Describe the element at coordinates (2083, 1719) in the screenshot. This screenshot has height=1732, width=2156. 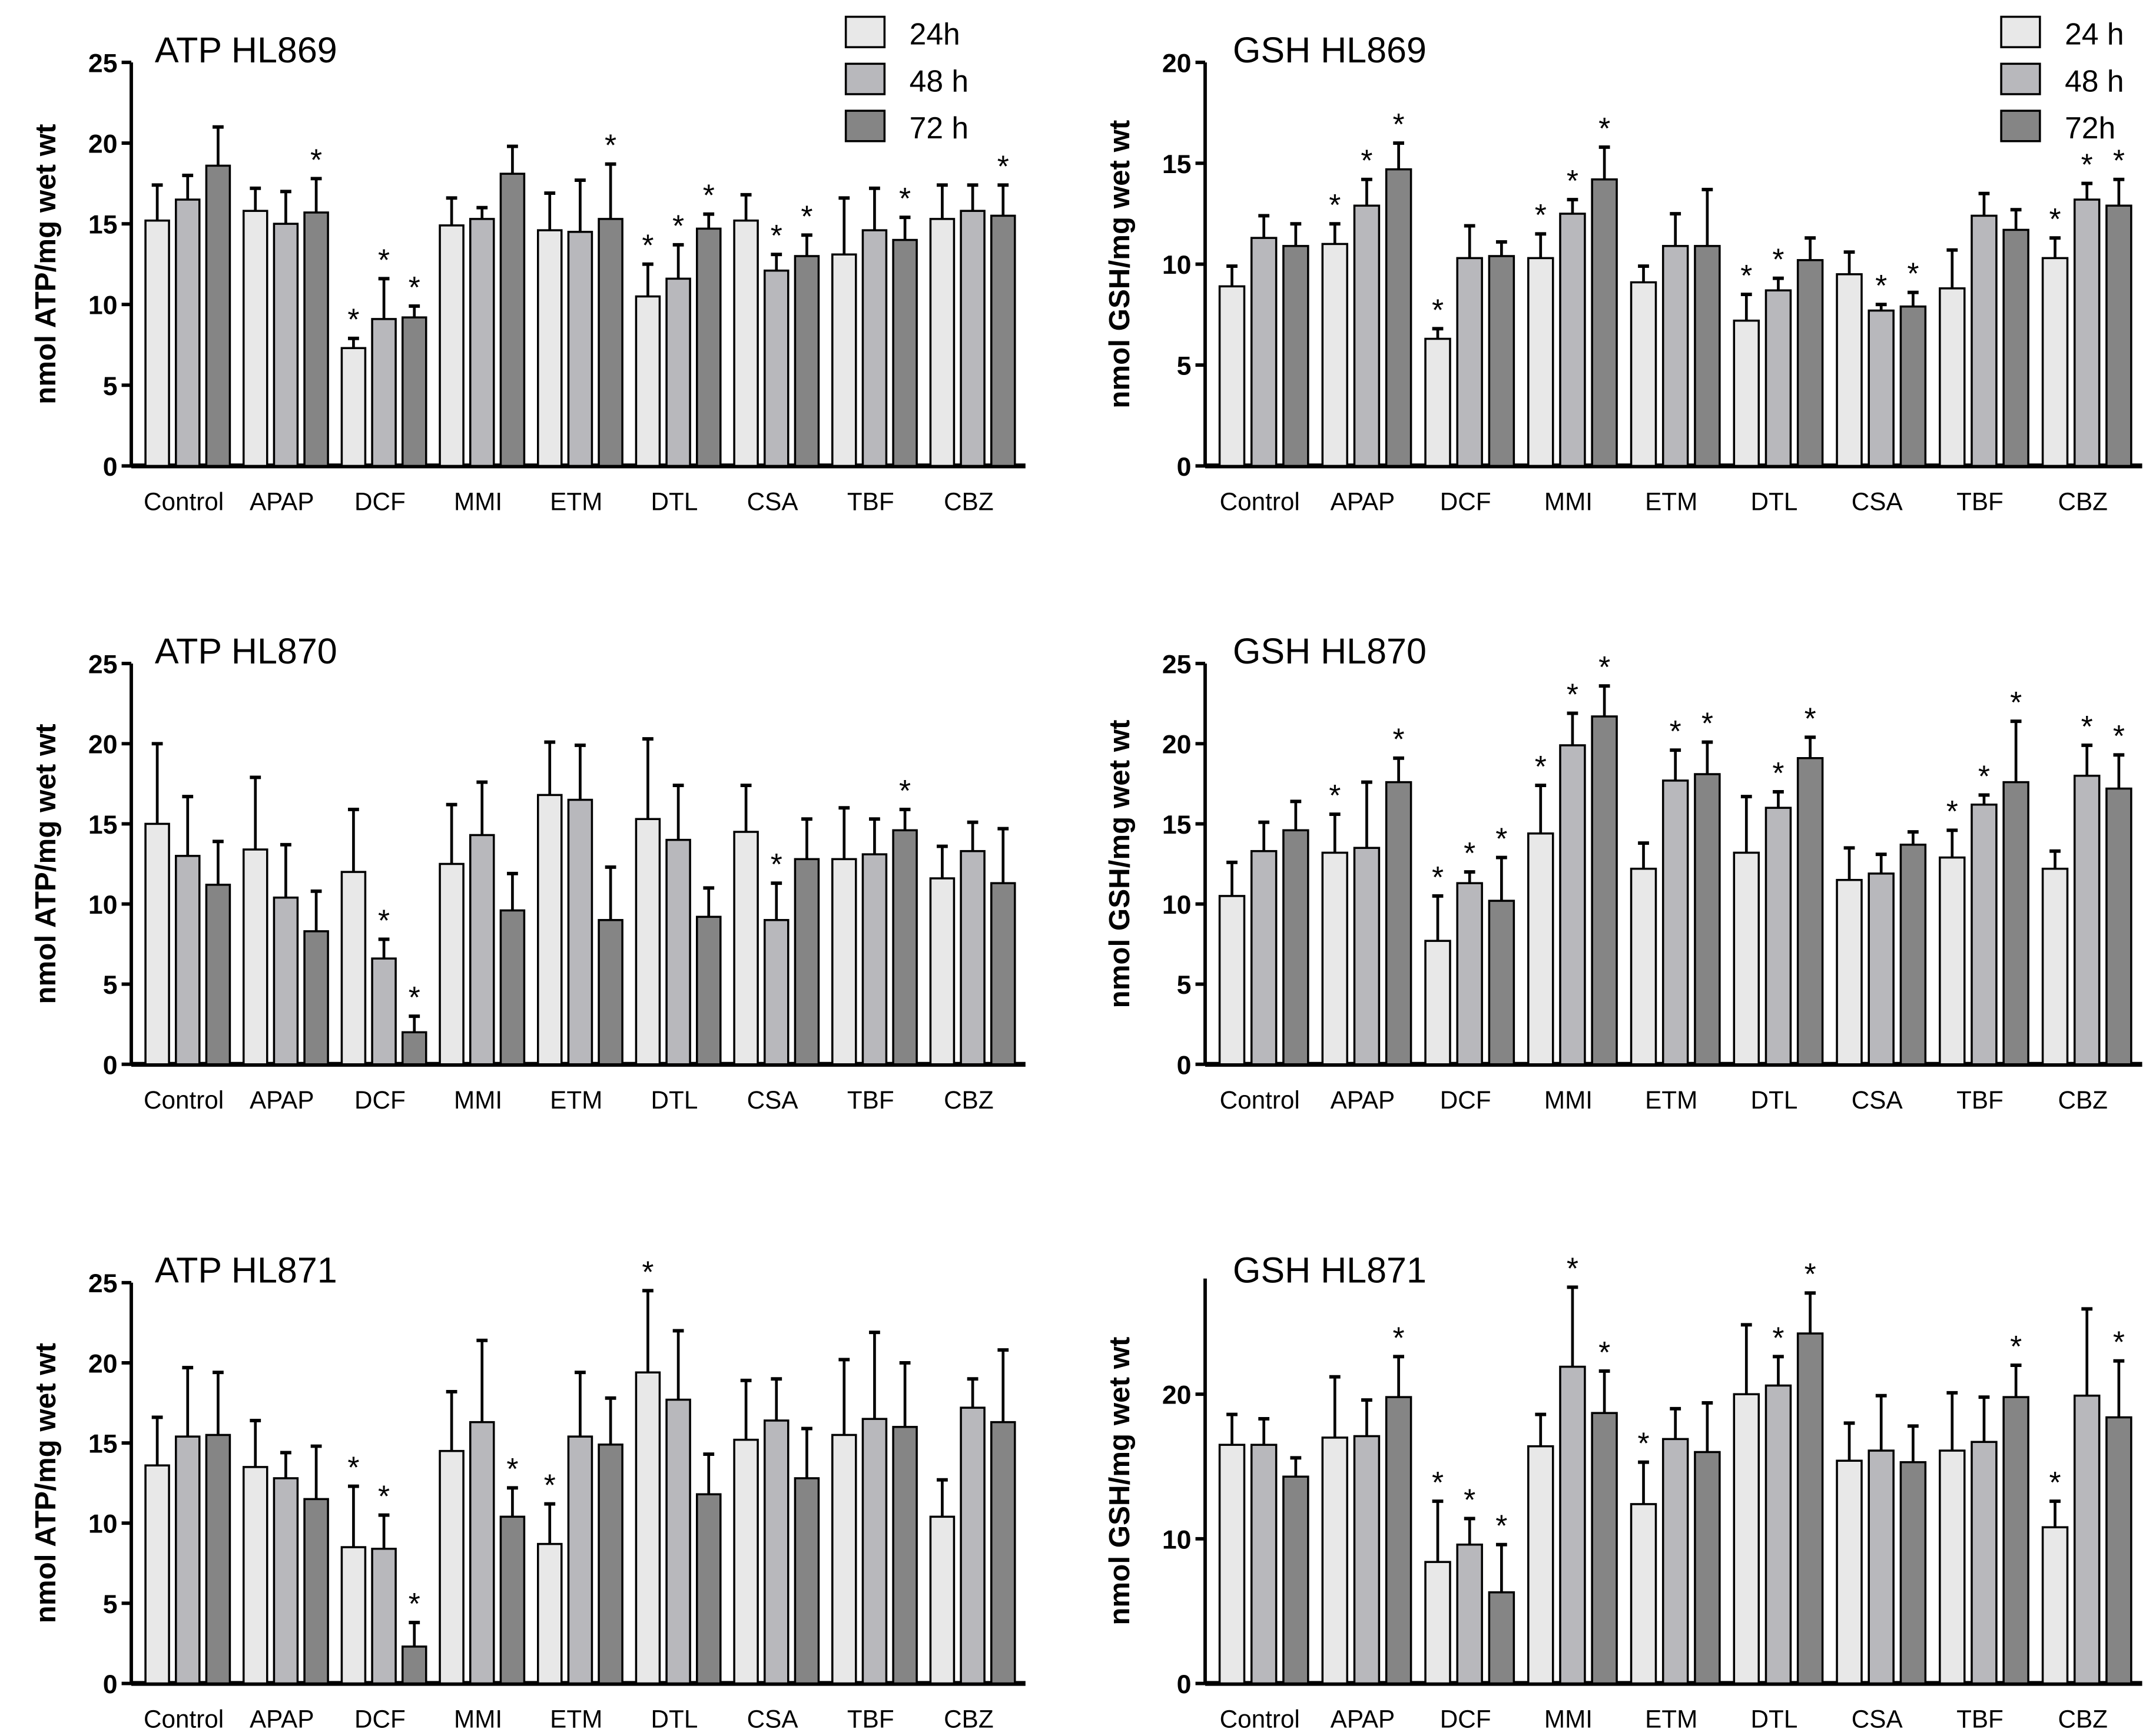
I see `x-tick-label: CBZ` at that location.